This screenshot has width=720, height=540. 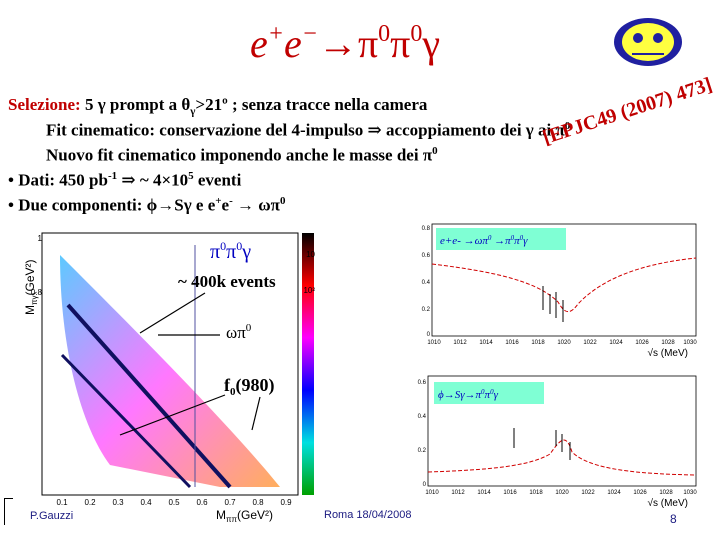 I want to click on plot2-legend-box, so click(x=489, y=393).